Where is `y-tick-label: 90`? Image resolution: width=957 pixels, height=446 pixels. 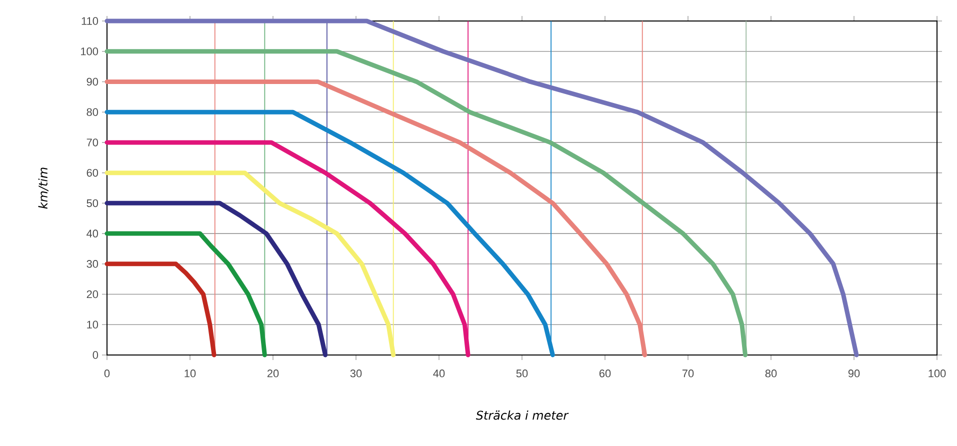
y-tick-label: 90 is located at coordinates (92, 82).